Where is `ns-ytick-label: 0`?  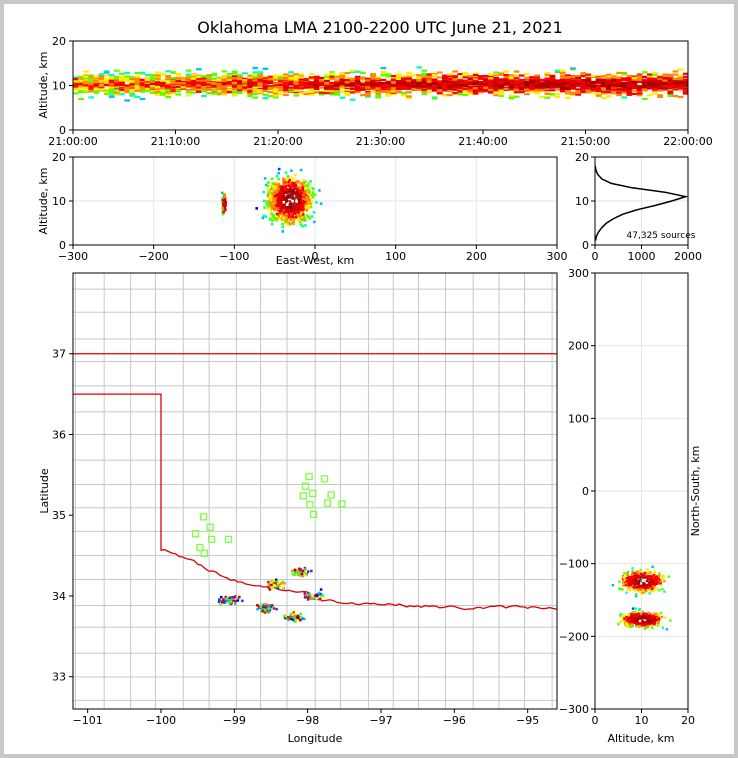
ns-ytick-label: 0 is located at coordinates (585, 491).